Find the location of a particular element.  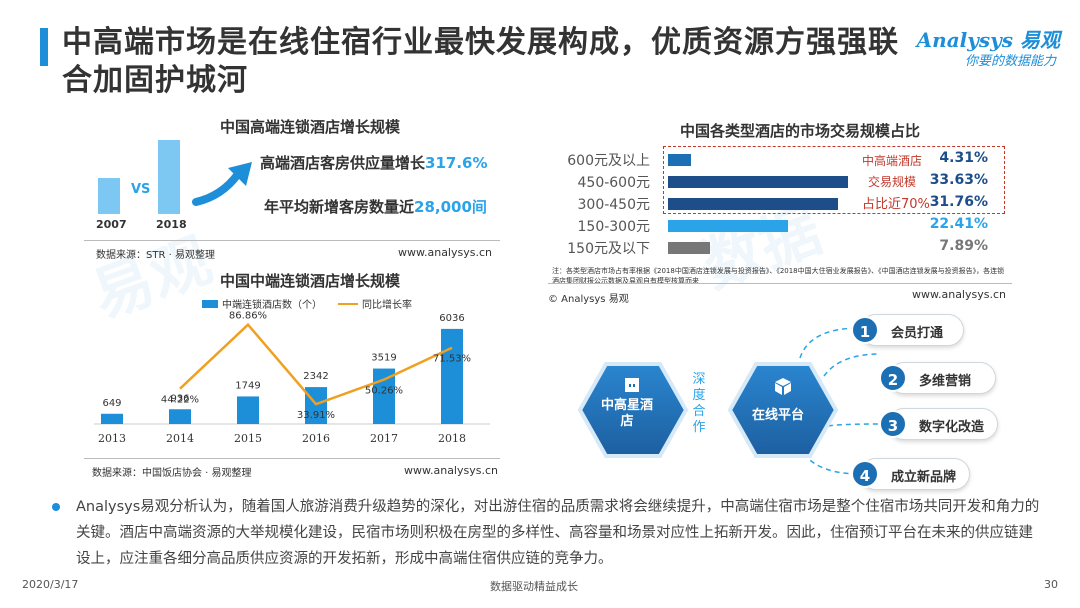

line-label-2016: 33.91% is located at coordinates (316, 415).